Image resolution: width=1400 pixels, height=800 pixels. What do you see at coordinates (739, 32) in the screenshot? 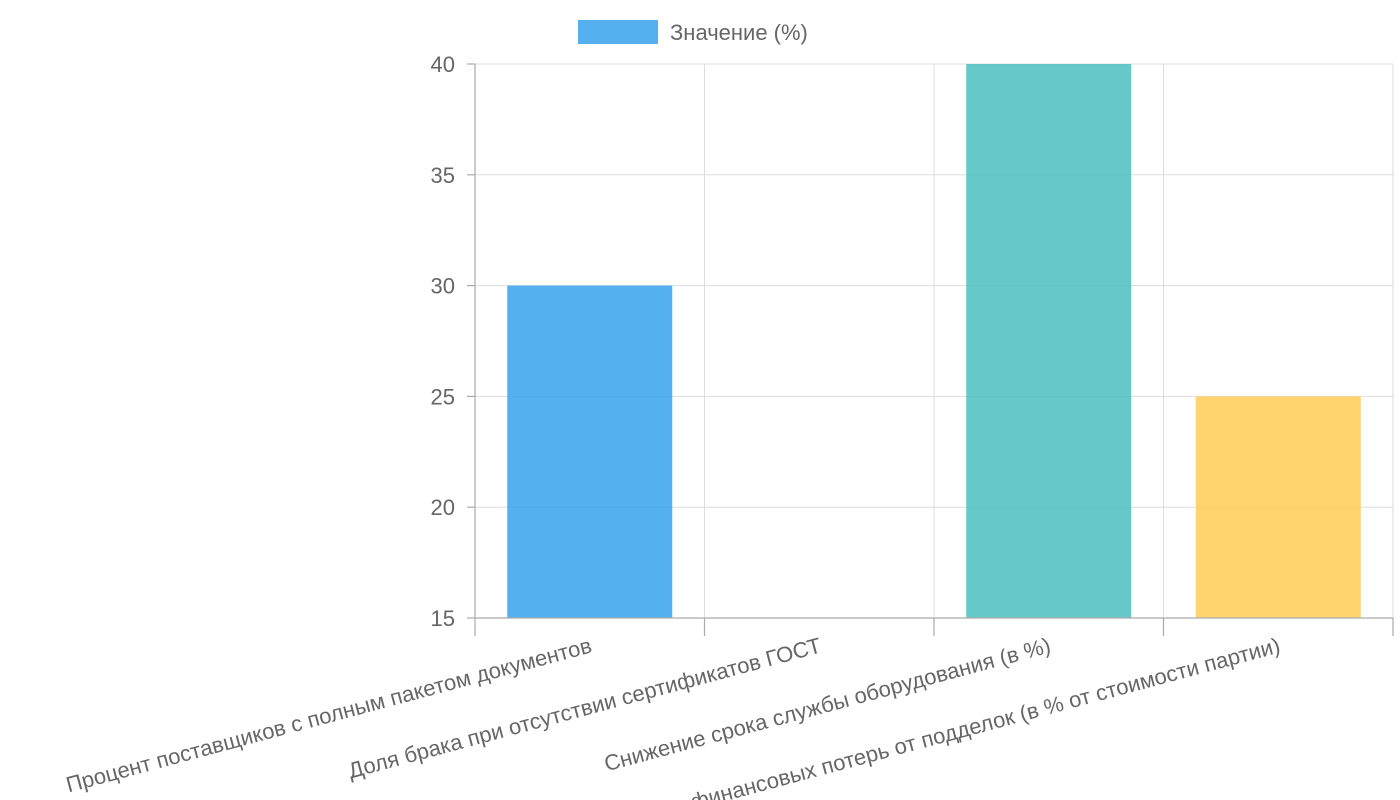
I see `legend-label: Значение (%)` at bounding box center [739, 32].